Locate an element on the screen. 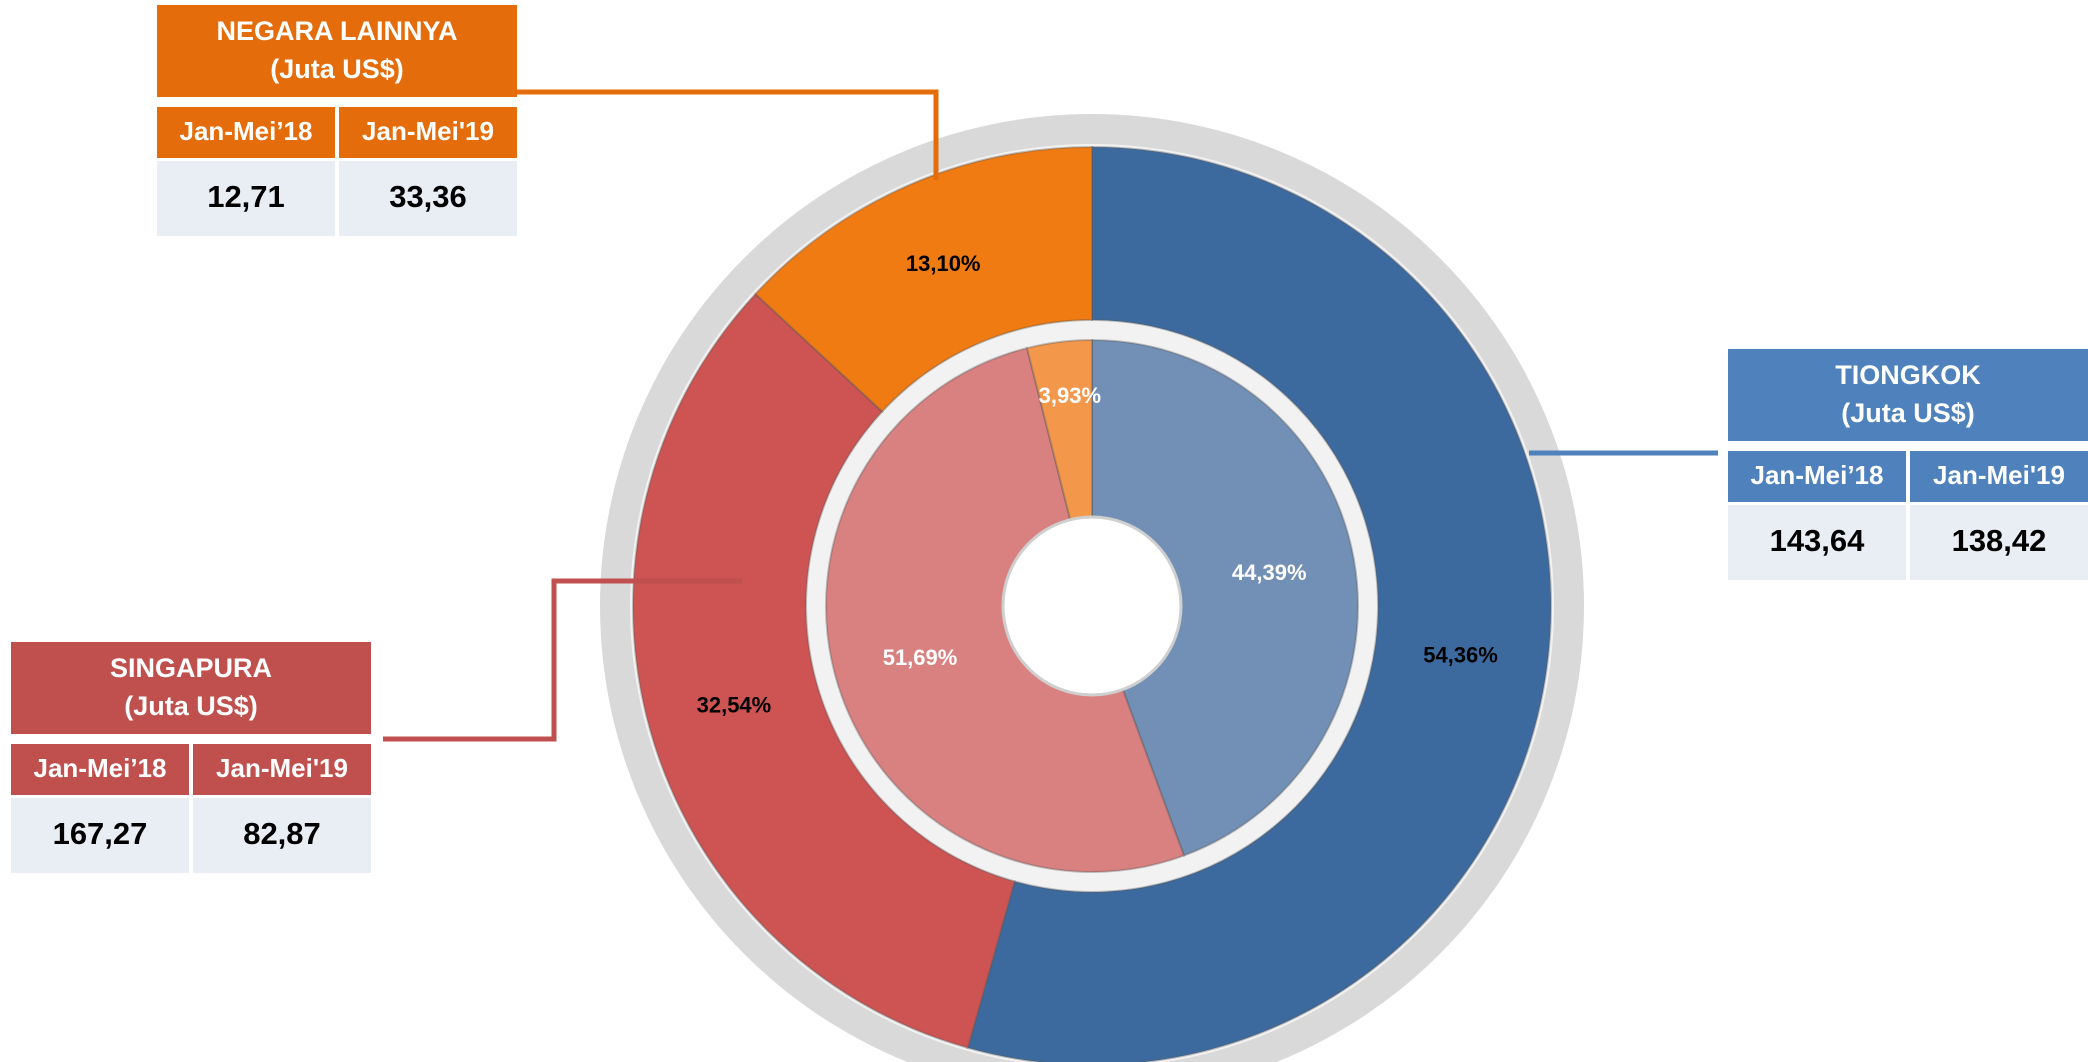 Image resolution: width=2088 pixels, height=1062 pixels. donut-hole is located at coordinates (1092, 606).